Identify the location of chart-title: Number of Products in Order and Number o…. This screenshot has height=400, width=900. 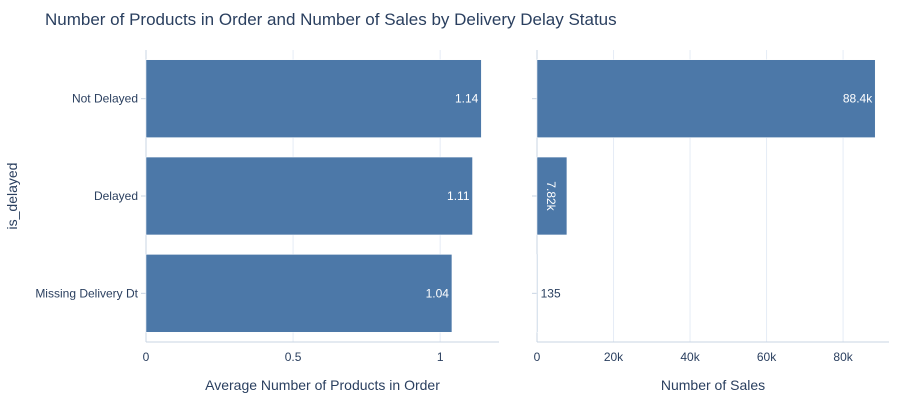
(331, 19).